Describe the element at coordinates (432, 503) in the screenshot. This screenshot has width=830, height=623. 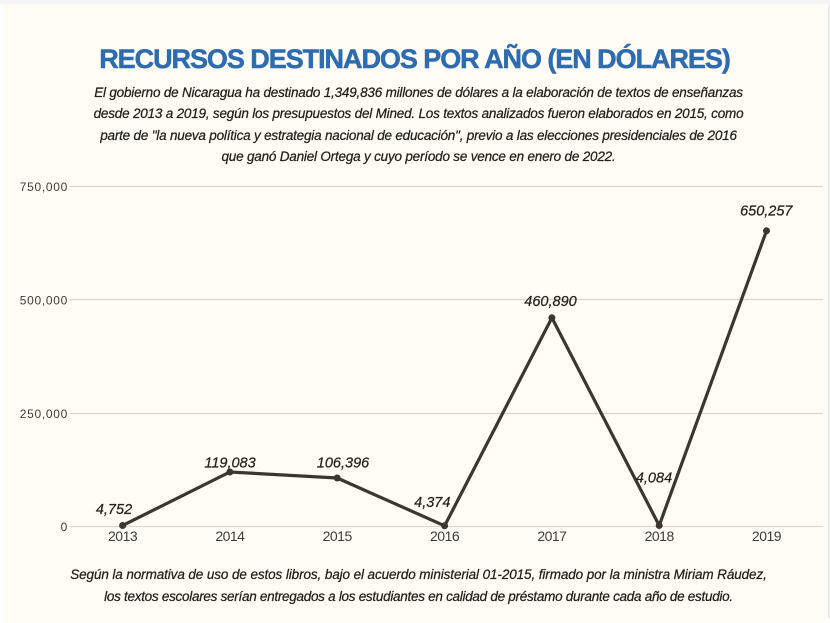
I see `svg-text: 4,374` at that location.